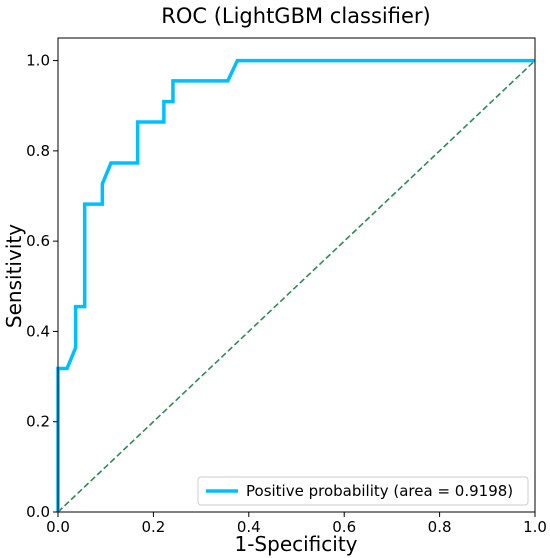 The width and height of the screenshot is (550, 558). What do you see at coordinates (379, 491) in the screenshot?
I see `legend-label: Positive probability (area = 0.9198)` at bounding box center [379, 491].